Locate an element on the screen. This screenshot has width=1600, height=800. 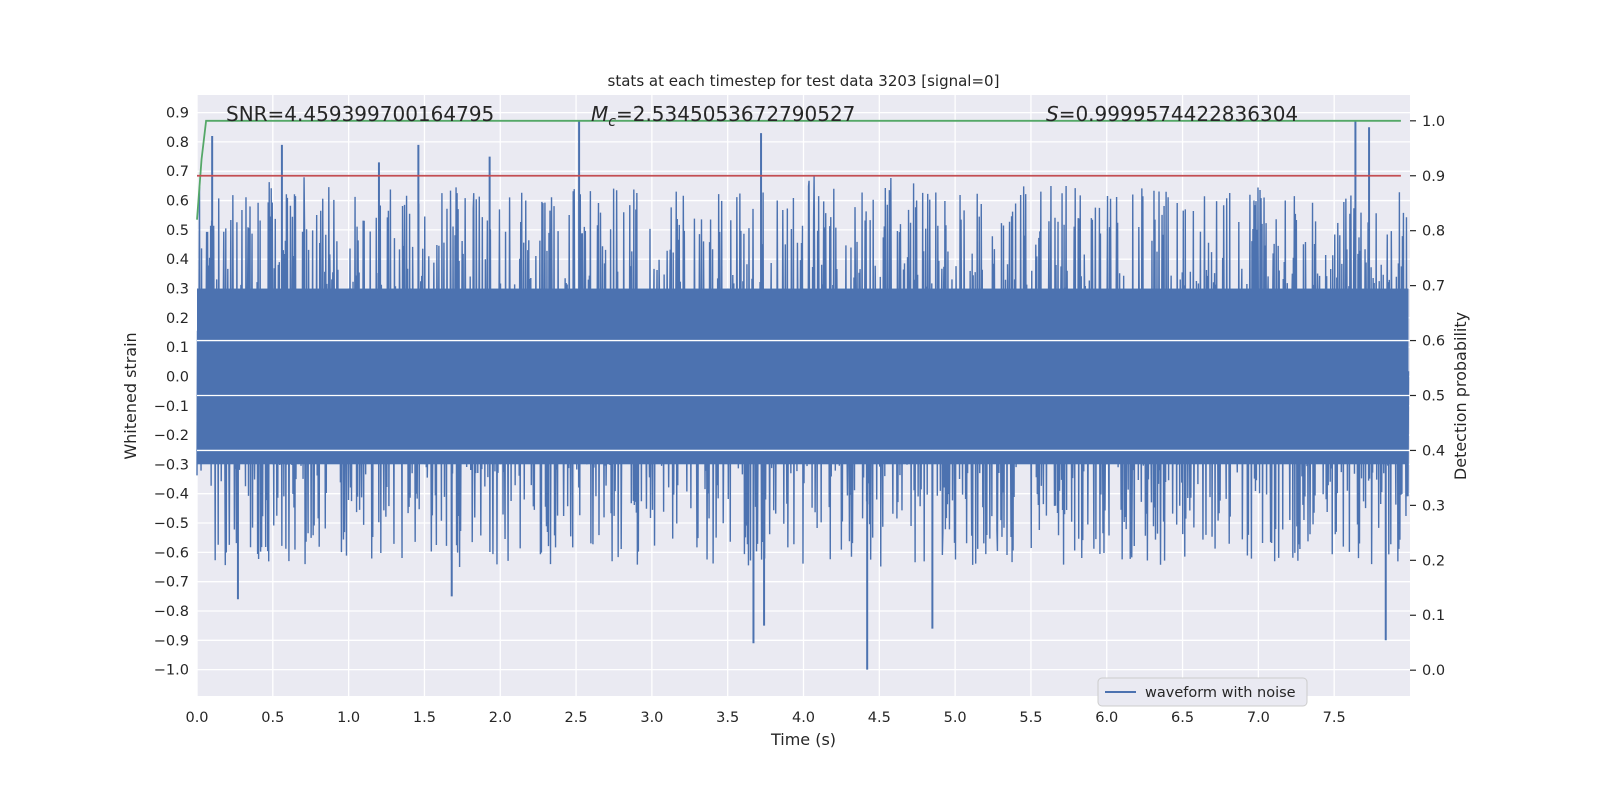
y-tick-label: 0.0 is located at coordinates (177, 377).